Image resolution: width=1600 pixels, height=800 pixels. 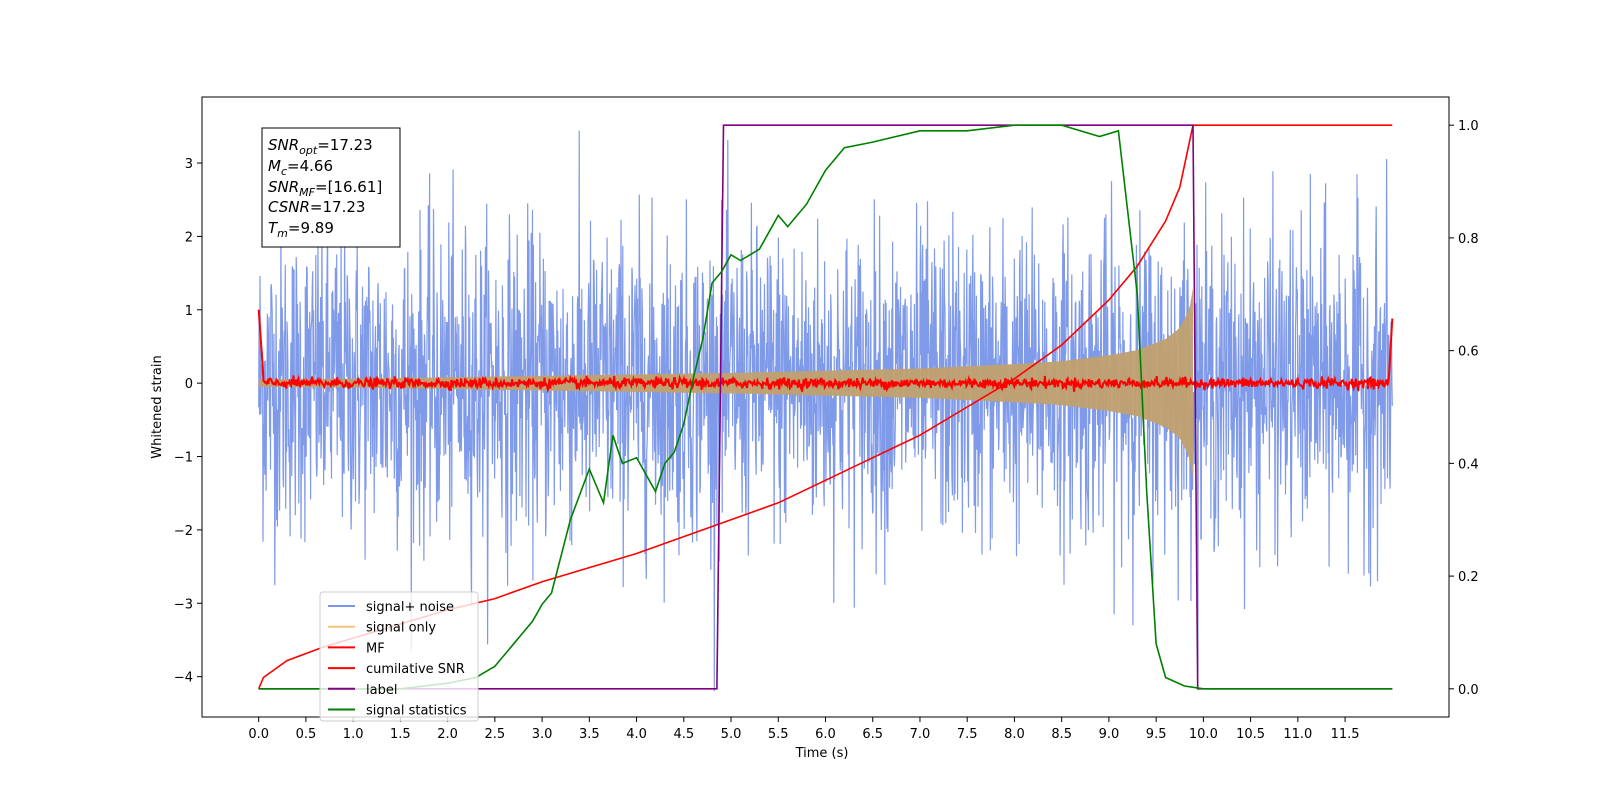 I want to click on x-tick-label: 3.5, so click(x=589, y=734).